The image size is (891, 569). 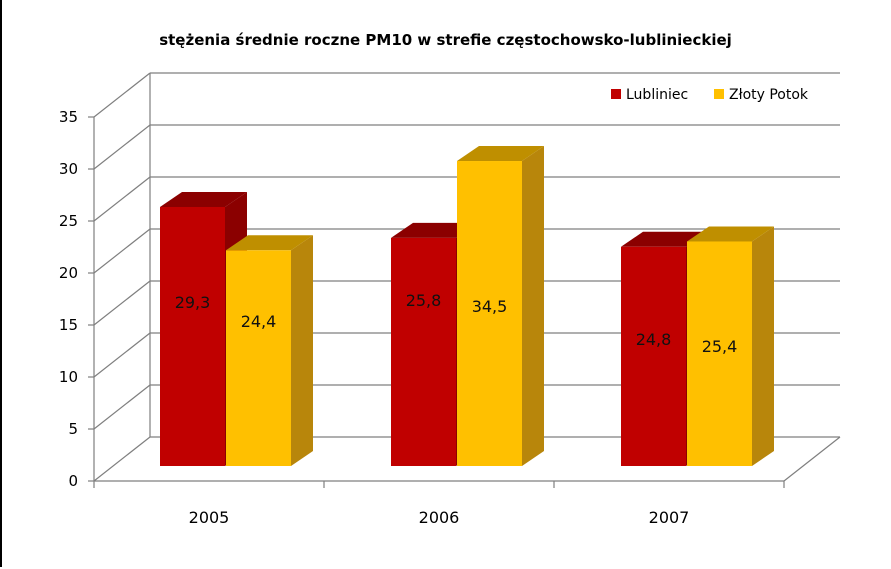 What do you see at coordinates (812, 459) in the screenshot?
I see `floor-edge` at bounding box center [812, 459].